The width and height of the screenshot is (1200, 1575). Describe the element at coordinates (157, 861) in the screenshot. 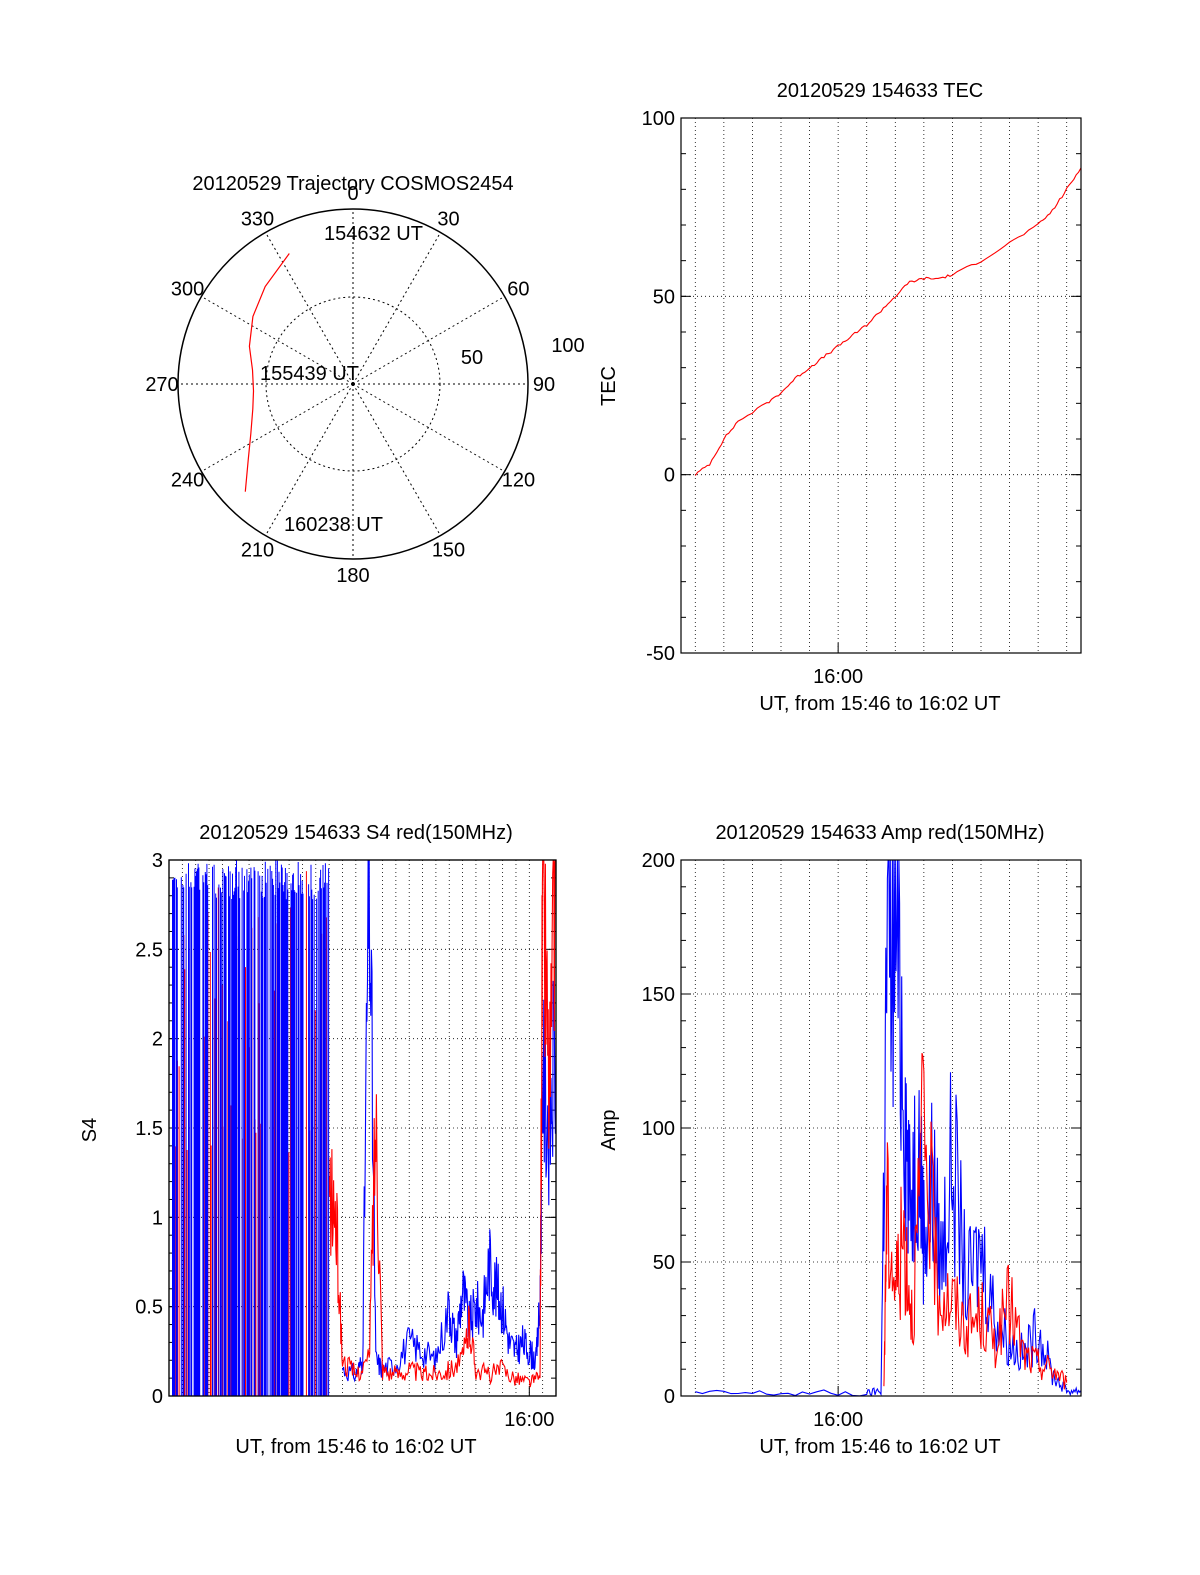

I see `s4-ytick-label: 3` at that location.